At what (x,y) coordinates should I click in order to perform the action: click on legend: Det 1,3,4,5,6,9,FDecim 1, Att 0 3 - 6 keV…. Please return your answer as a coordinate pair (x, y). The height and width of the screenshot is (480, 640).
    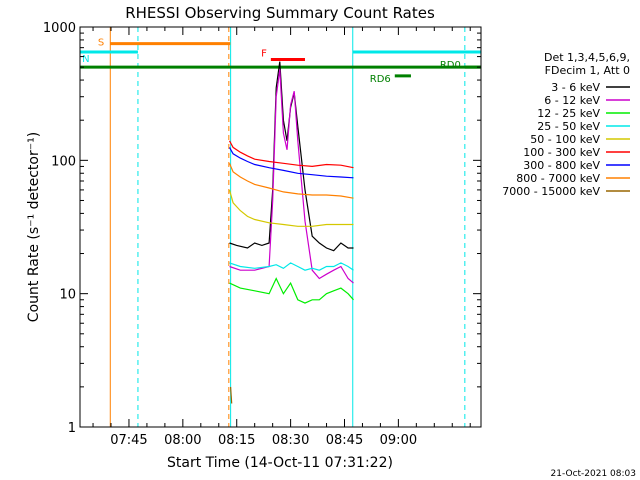
    Looking at the image, I should click on (566, 124).